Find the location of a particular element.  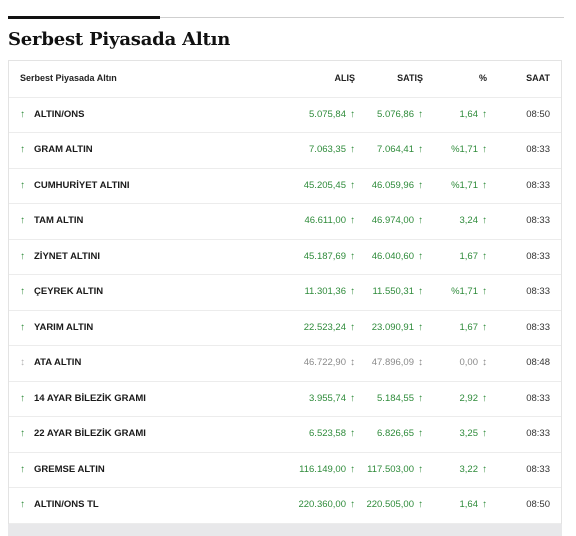

pct-cell: %1,71 ↑ is located at coordinates (469, 292).